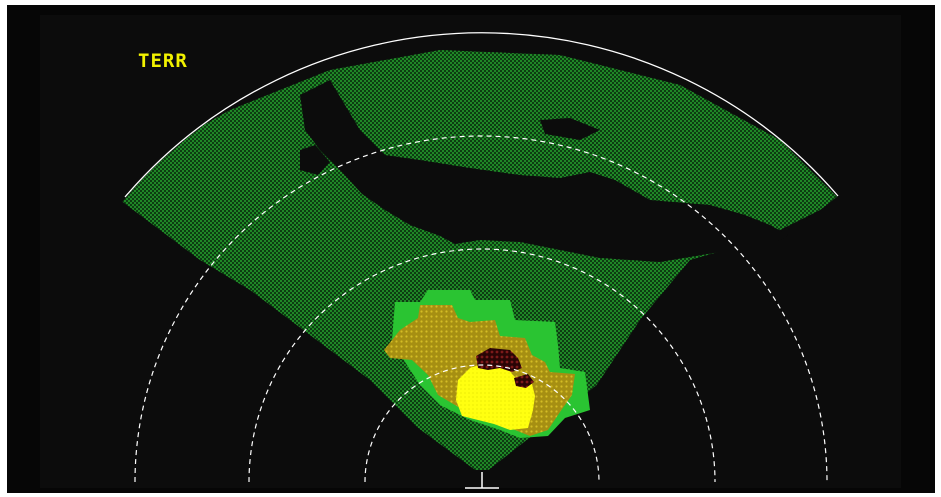 The height and width of the screenshot is (497, 941). What do you see at coordinates (499, 360) in the screenshot?
I see `terrain-red-area` at bounding box center [499, 360].